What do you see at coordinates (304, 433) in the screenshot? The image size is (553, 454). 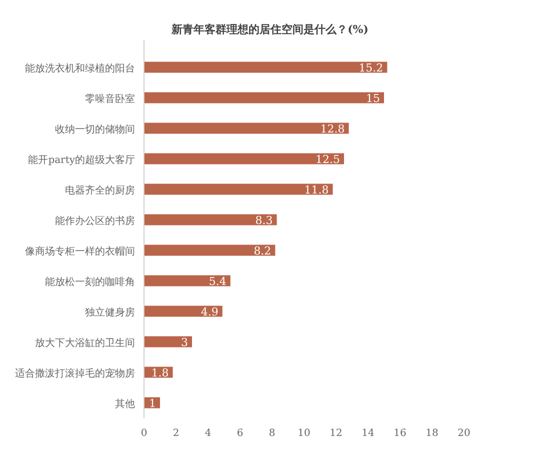 I see `x-tick-label: 10` at bounding box center [304, 433].